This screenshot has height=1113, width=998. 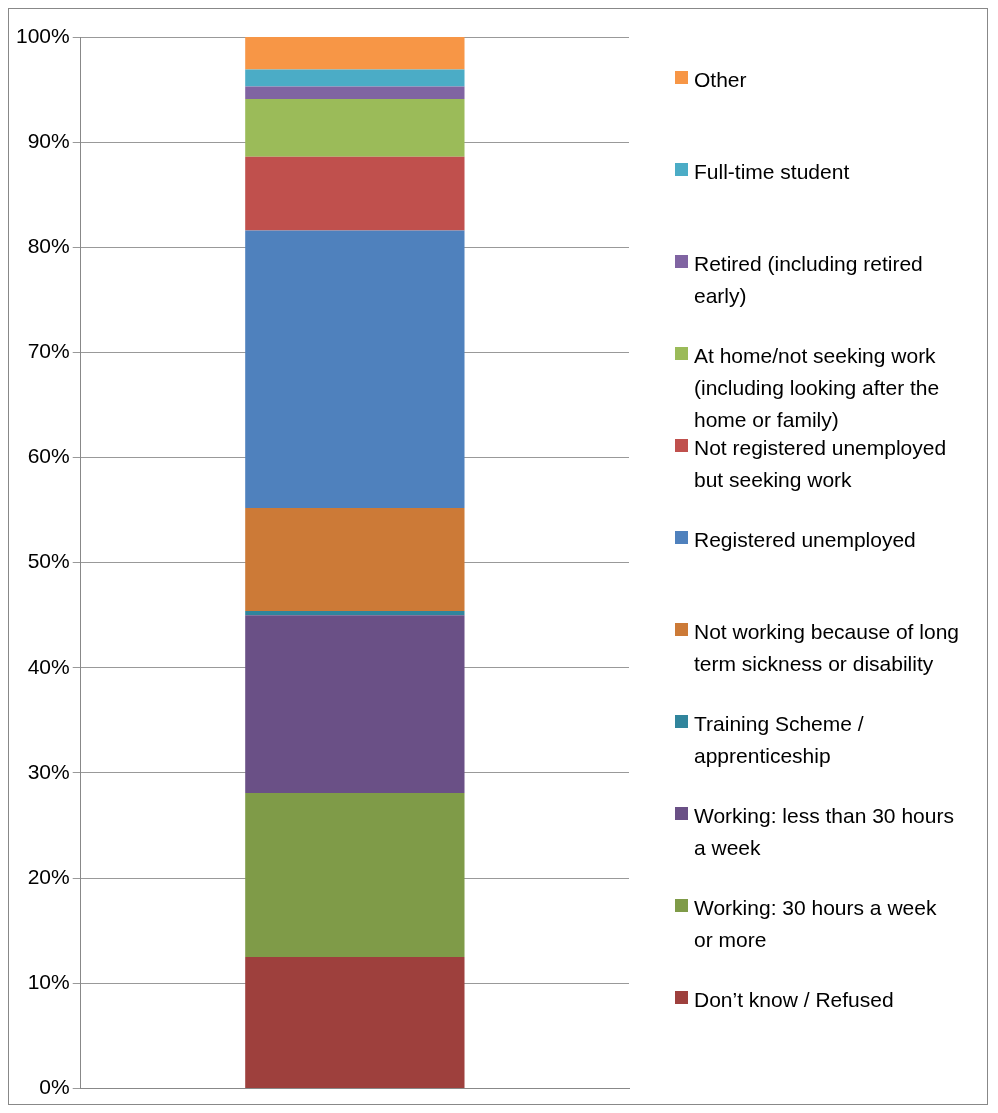 I want to click on legend-label: Working: 30 hours a week or more, so click(x=816, y=924).